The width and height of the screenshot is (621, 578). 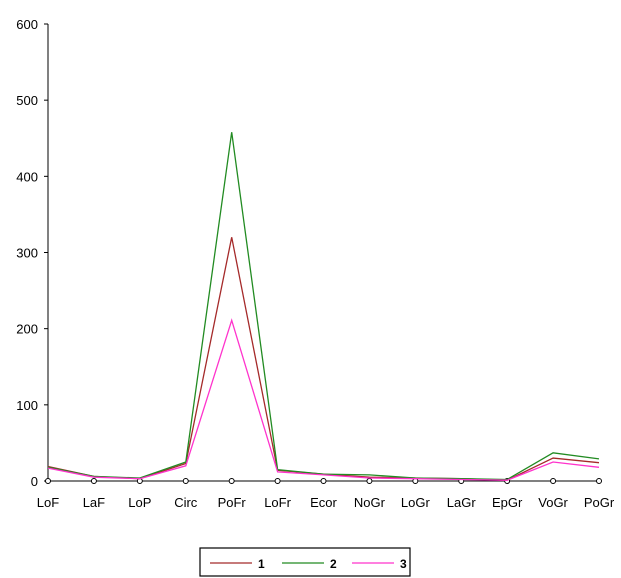 I want to click on y-axis: 0 100 200 300 400 500 600, so click(x=32, y=253).